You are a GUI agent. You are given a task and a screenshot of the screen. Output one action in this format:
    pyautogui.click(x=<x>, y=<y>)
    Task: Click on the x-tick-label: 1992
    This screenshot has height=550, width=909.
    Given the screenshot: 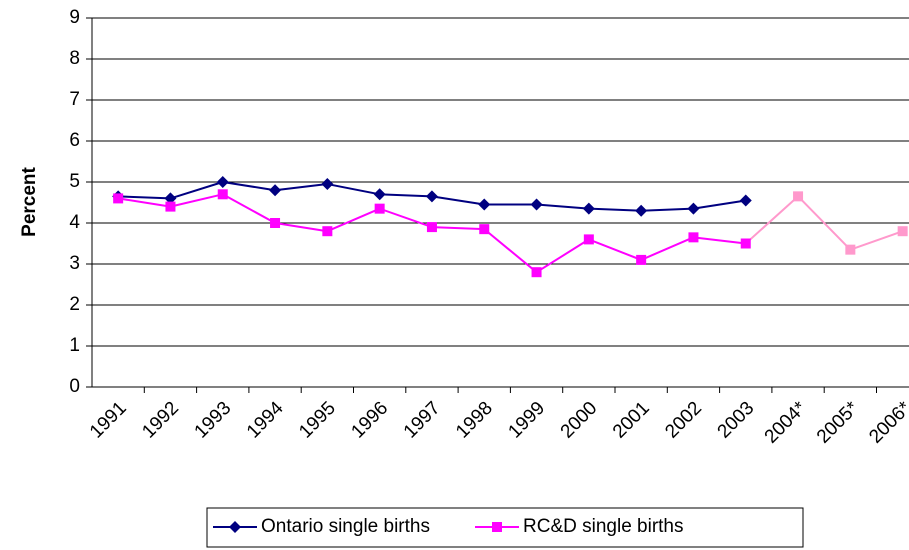 What is the action you would take?
    pyautogui.click(x=160, y=420)
    